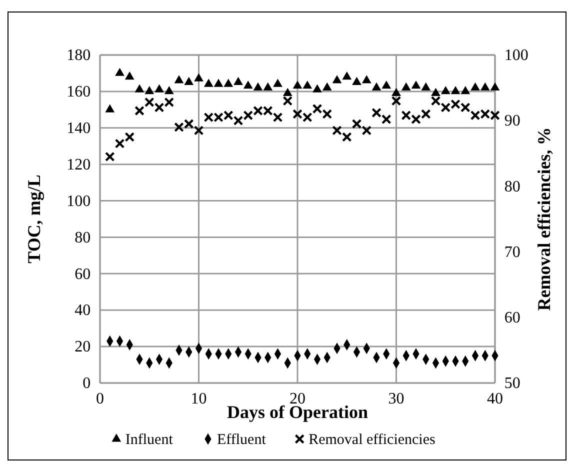 Image resolution: width=574 pixels, height=468 pixels. Describe the element at coordinates (544, 219) in the screenshot. I see `y2-axis-title: Removal efficiencies, %` at that location.